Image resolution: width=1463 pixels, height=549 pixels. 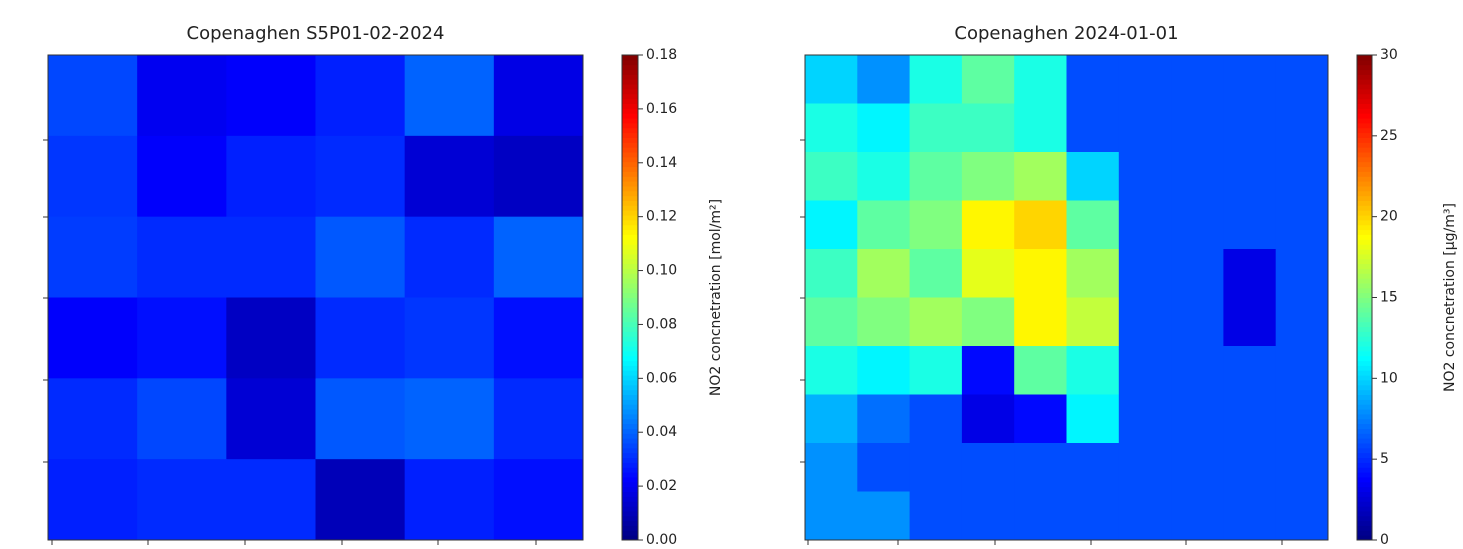 What do you see at coordinates (661, 217) in the screenshot?
I see `colorbar-tick-label: 0.12` at bounding box center [661, 217].